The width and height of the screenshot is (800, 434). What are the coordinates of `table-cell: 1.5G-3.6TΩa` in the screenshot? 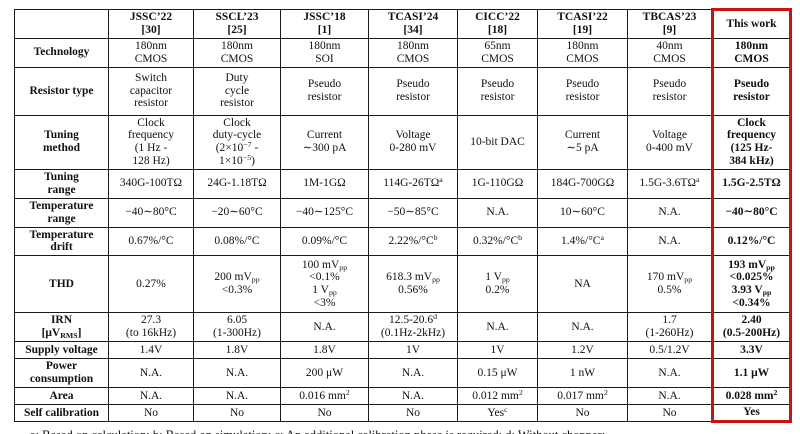 It's located at (670, 184).